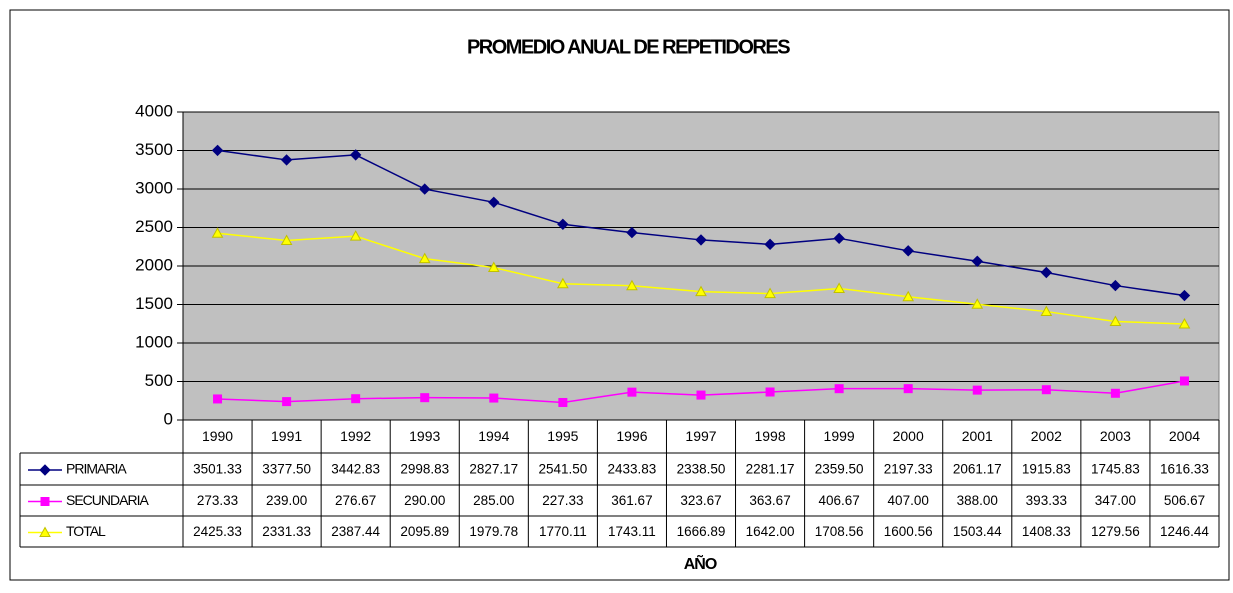 The image size is (1233, 593). I want to click on x-tick-label: 1990, so click(217, 436).